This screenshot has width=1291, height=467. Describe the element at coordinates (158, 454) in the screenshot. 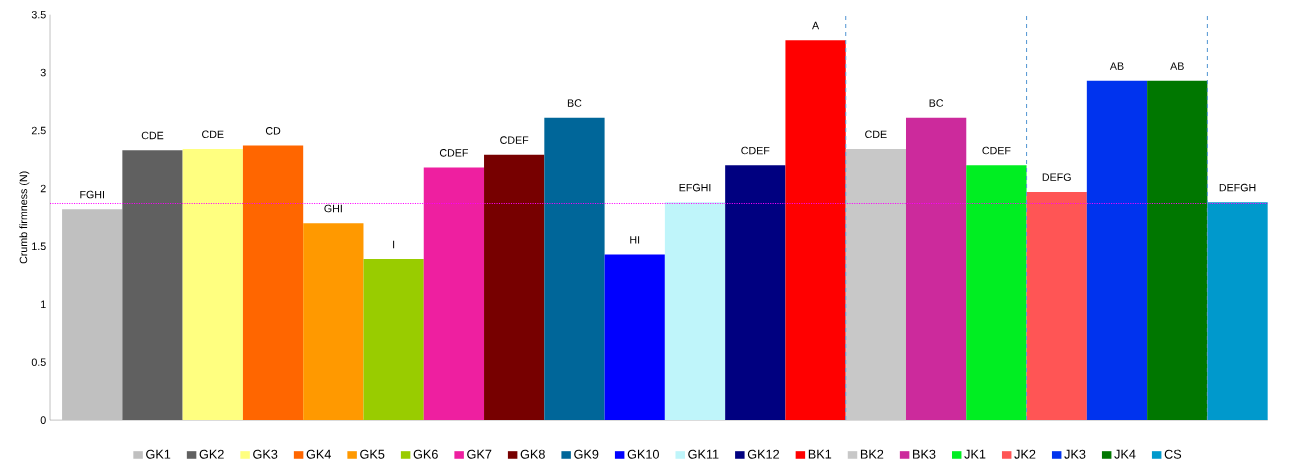

I see `legend-label: GK1` at that location.